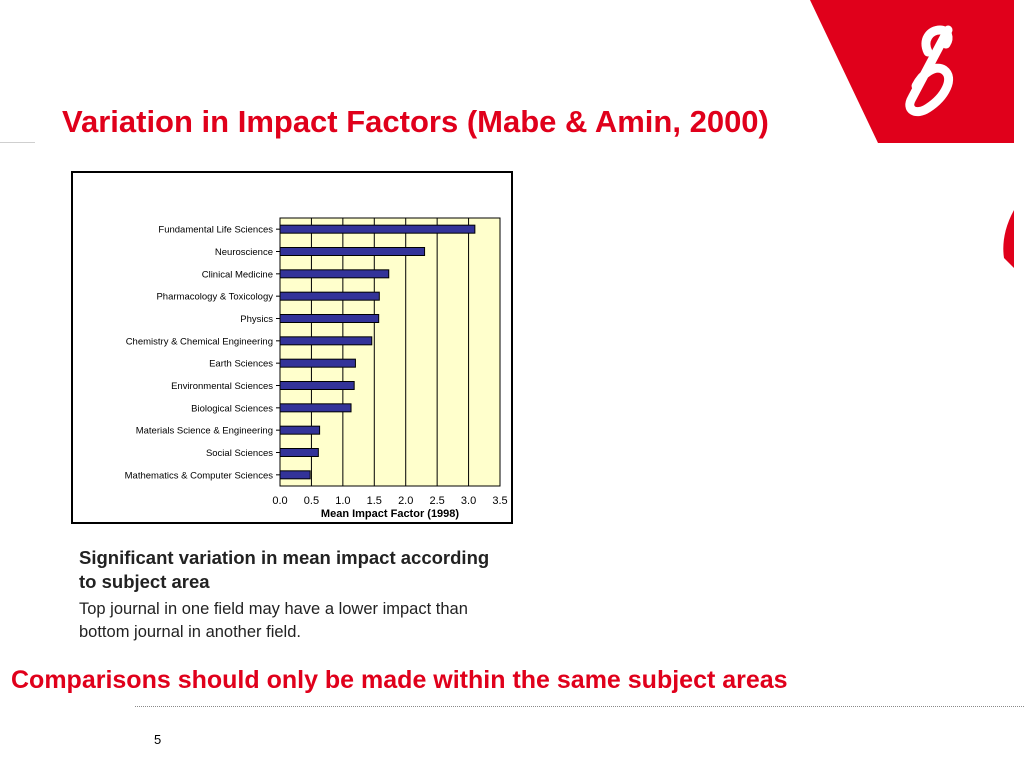 The width and height of the screenshot is (1024, 768). I want to click on logo, so click(912, 134).